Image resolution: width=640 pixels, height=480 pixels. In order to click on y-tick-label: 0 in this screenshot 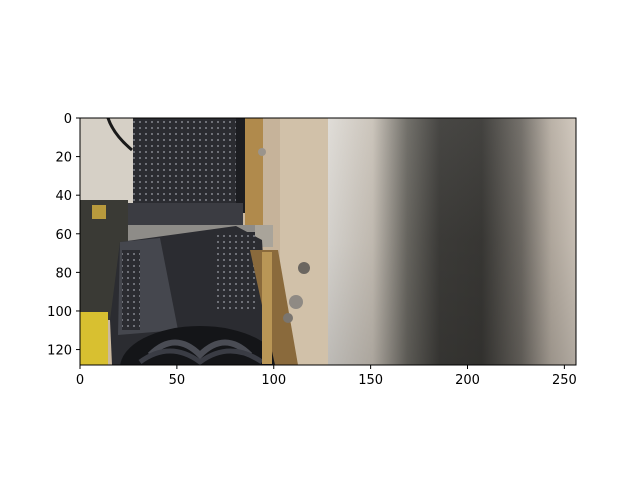, I will do `click(68, 119)`.